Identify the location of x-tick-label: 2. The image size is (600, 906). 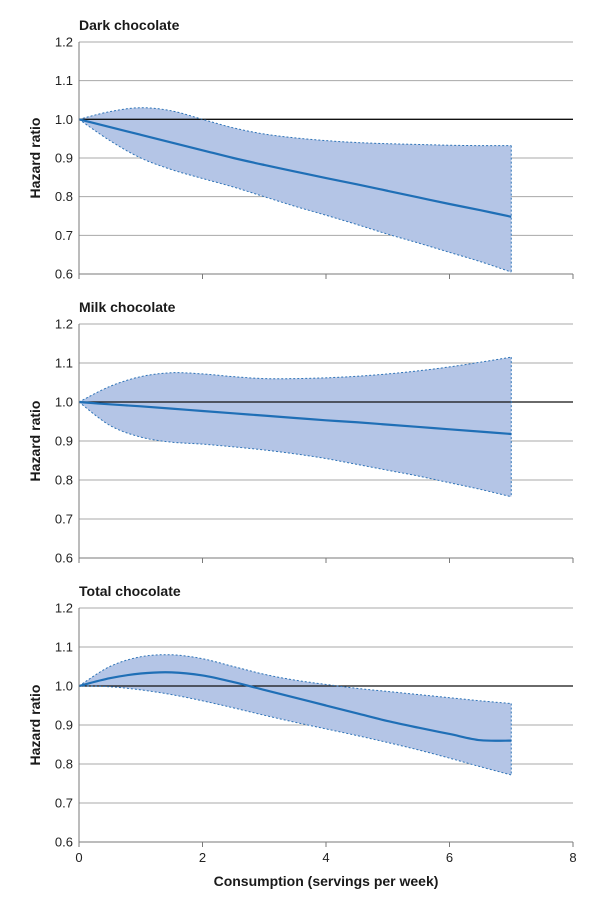
(202, 857).